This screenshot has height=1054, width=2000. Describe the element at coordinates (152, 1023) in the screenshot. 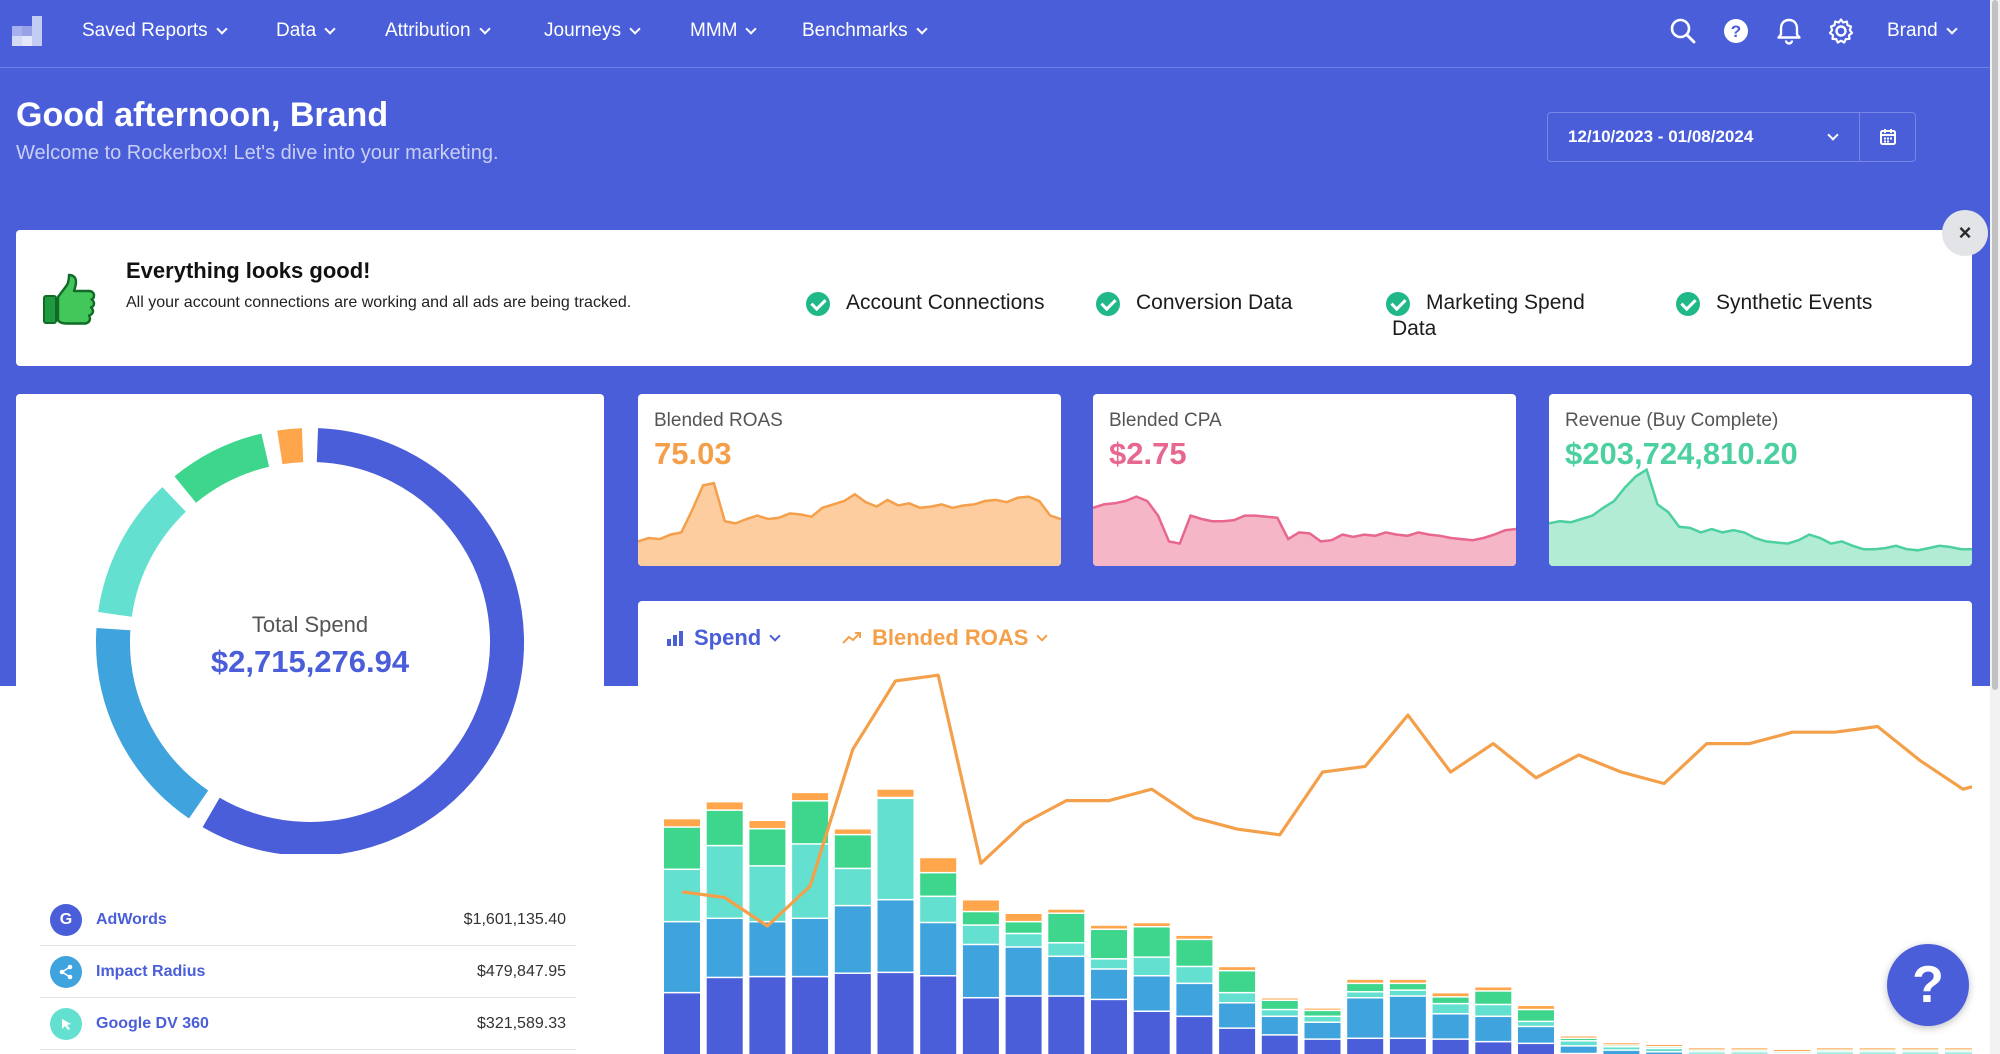

I see `spend-row-name: Google DV 360` at that location.